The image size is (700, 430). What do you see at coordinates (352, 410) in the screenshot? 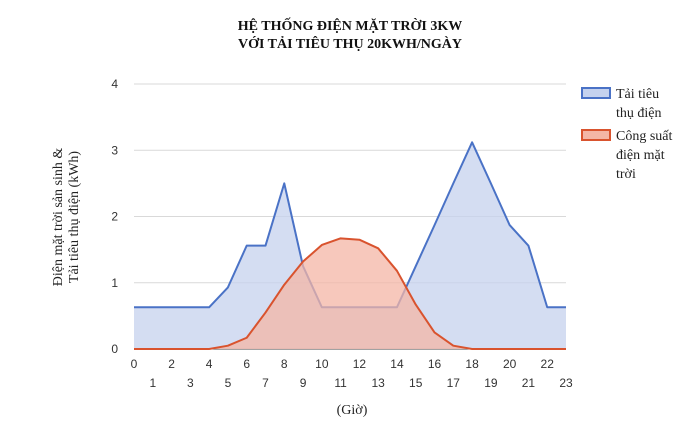
I see `x-axis-label: (Giờ)` at bounding box center [352, 410].